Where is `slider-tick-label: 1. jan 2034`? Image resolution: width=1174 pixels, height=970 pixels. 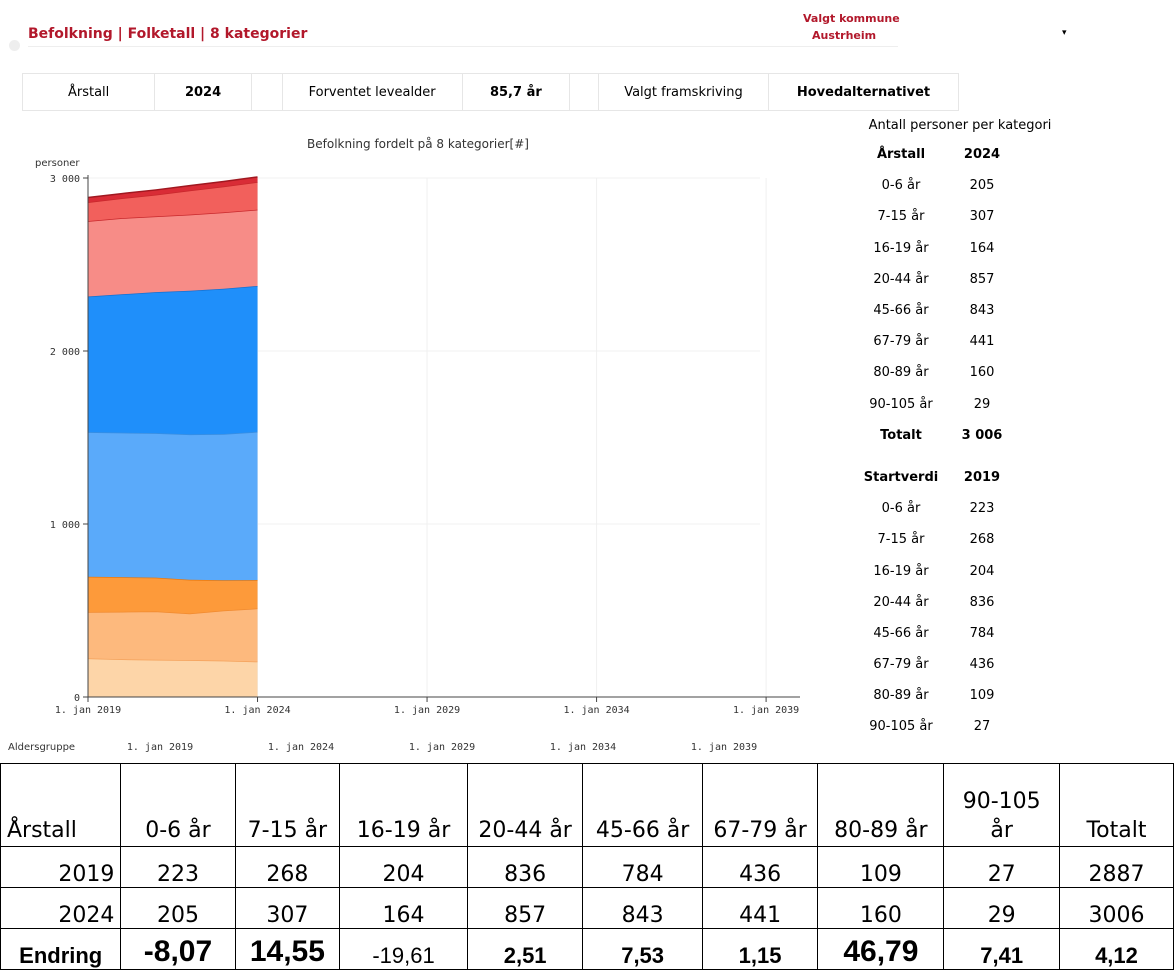 slider-tick-label: 1. jan 2034 is located at coordinates (583, 747).